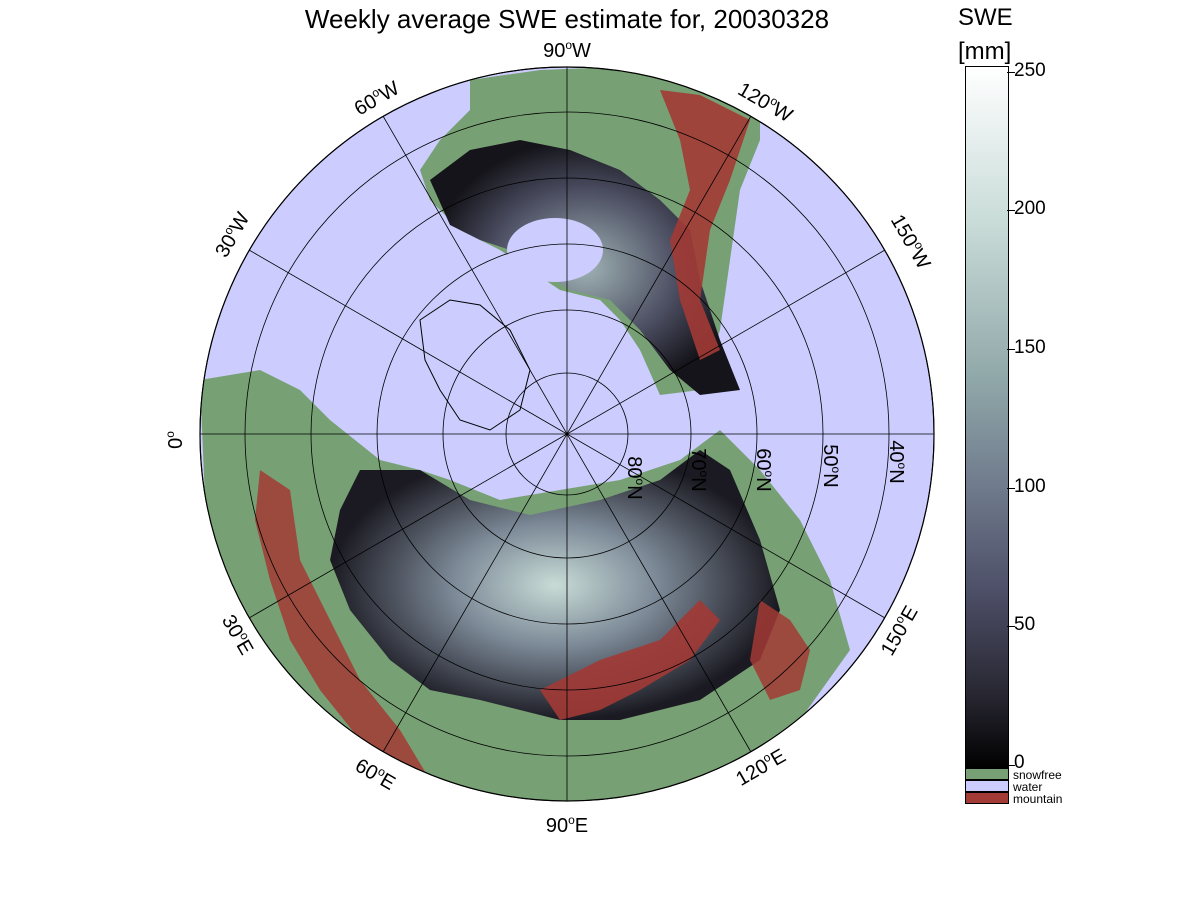  What do you see at coordinates (635, 477) in the screenshot?
I see `lat-label-80n: 80oN` at bounding box center [635, 477].